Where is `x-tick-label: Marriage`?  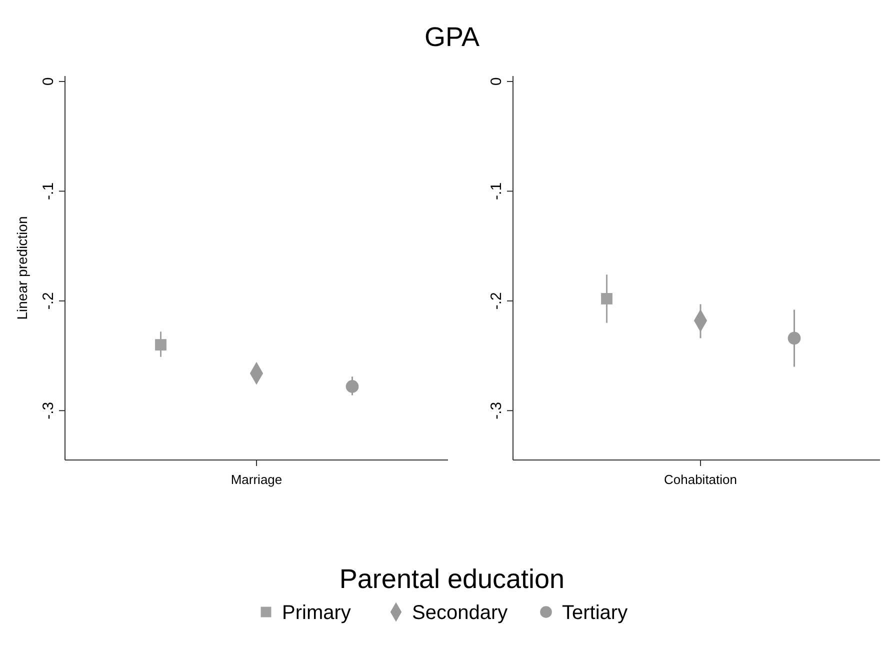 x-tick-label: Marriage is located at coordinates (256, 479).